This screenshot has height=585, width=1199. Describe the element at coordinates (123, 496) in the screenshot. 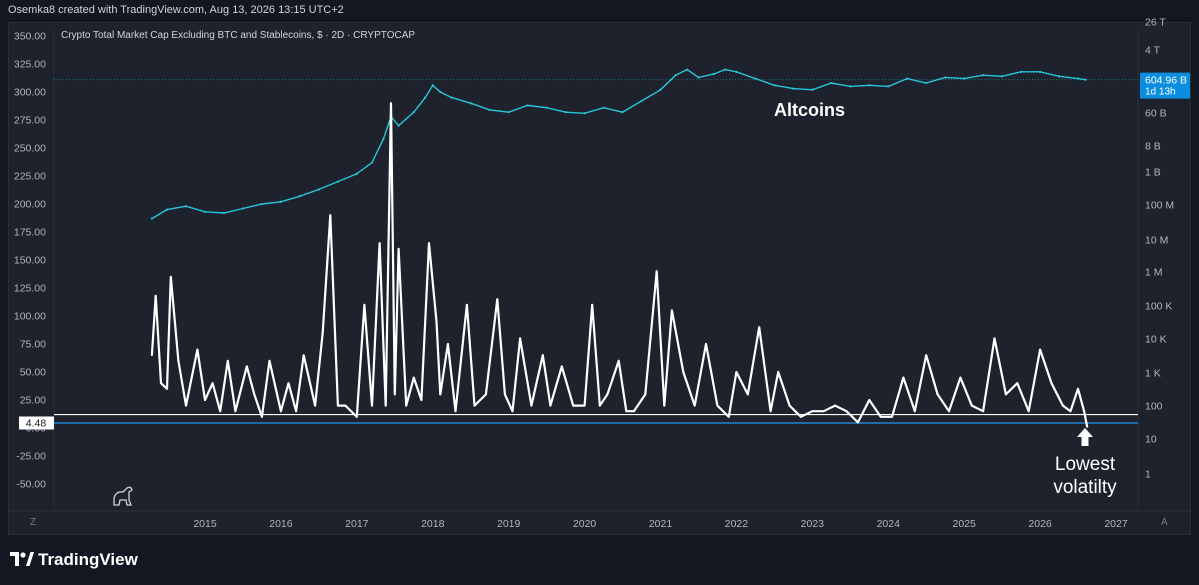

I see `dino-mascot-icon` at that location.